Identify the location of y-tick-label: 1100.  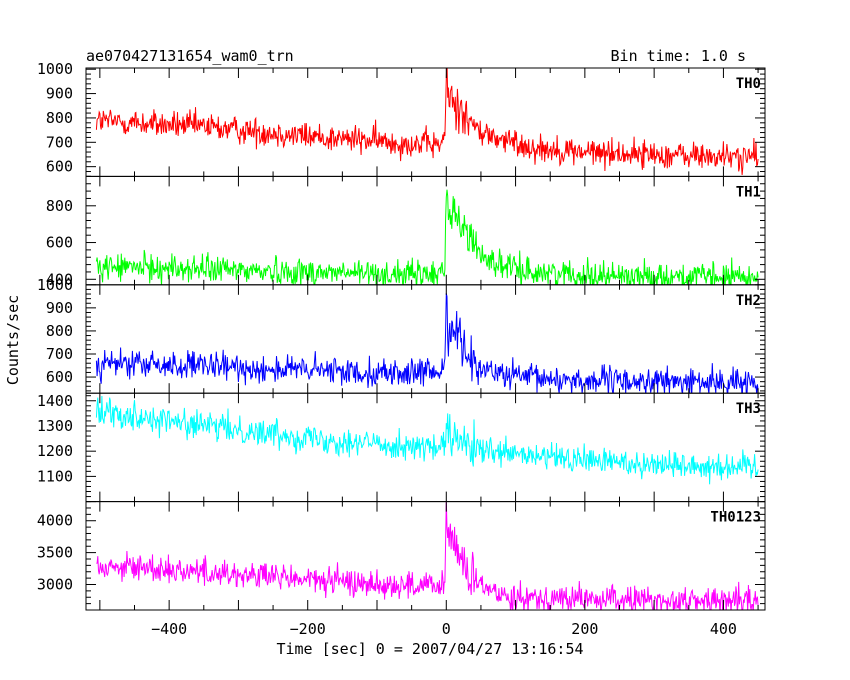
(55, 476).